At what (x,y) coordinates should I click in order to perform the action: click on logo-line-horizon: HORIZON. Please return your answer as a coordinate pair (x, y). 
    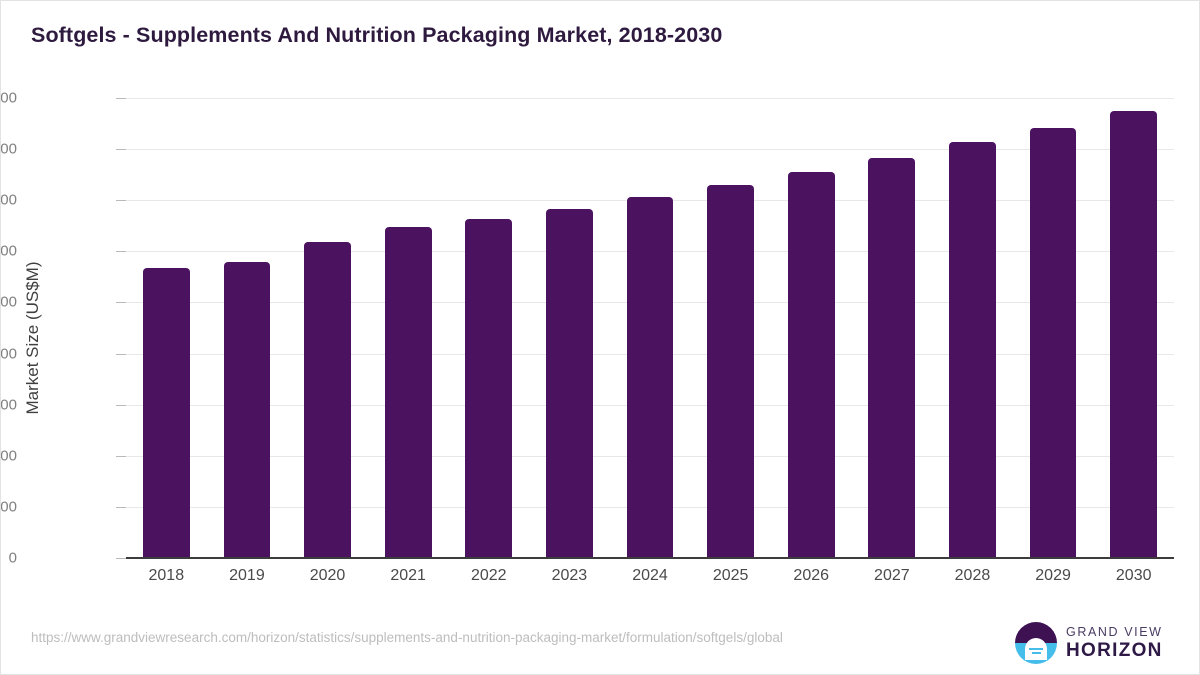
    Looking at the image, I should click on (1114, 651).